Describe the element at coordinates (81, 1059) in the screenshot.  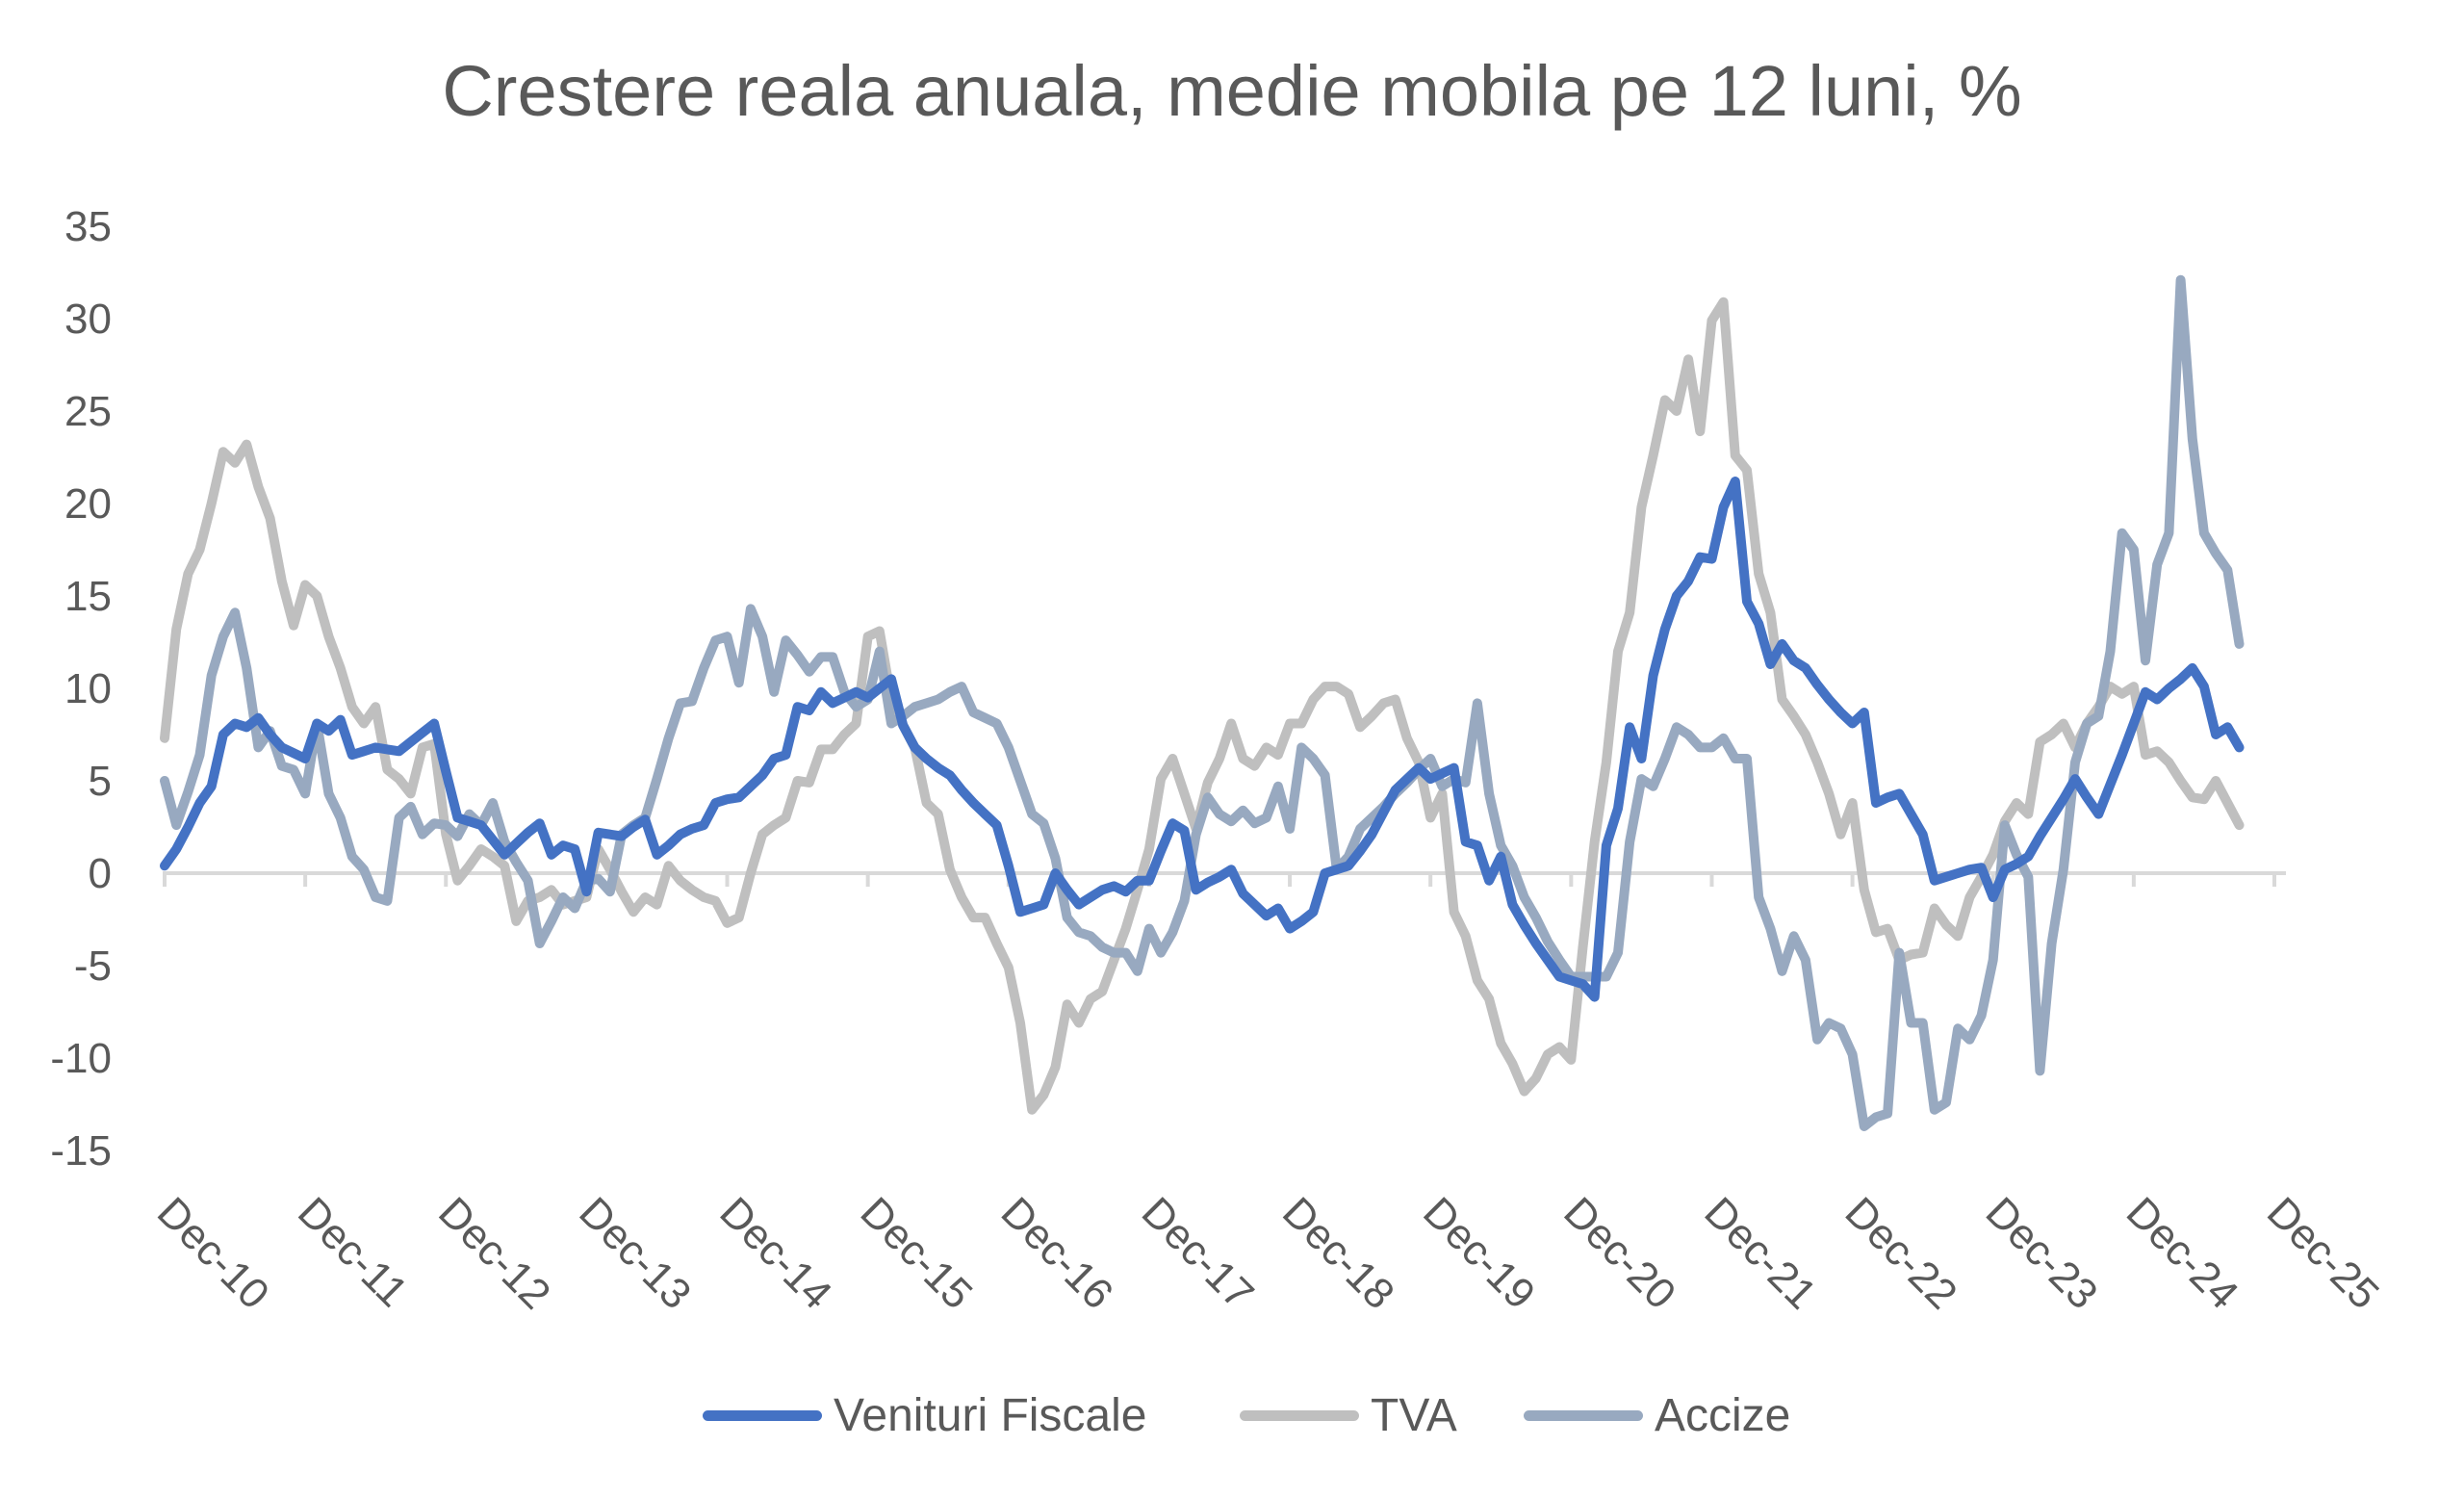
I see `y-tick-label: -10` at that location.